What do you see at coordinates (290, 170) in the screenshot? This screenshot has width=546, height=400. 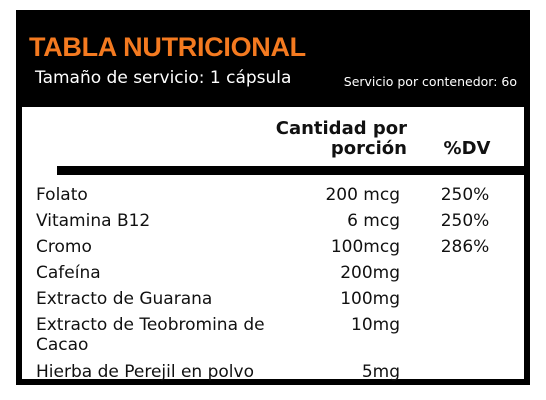 I see `header-divider` at bounding box center [290, 170].